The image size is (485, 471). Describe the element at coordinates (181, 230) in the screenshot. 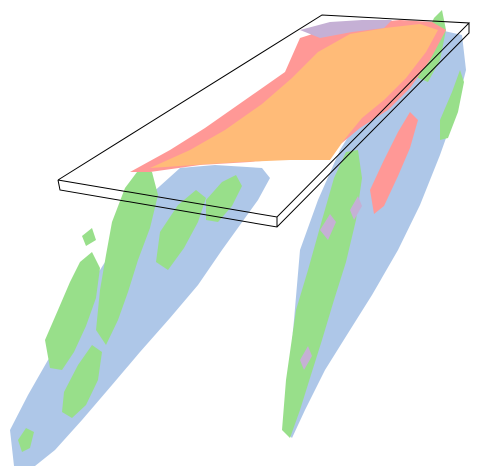

I see `left-slab-green-strip-a` at that location.